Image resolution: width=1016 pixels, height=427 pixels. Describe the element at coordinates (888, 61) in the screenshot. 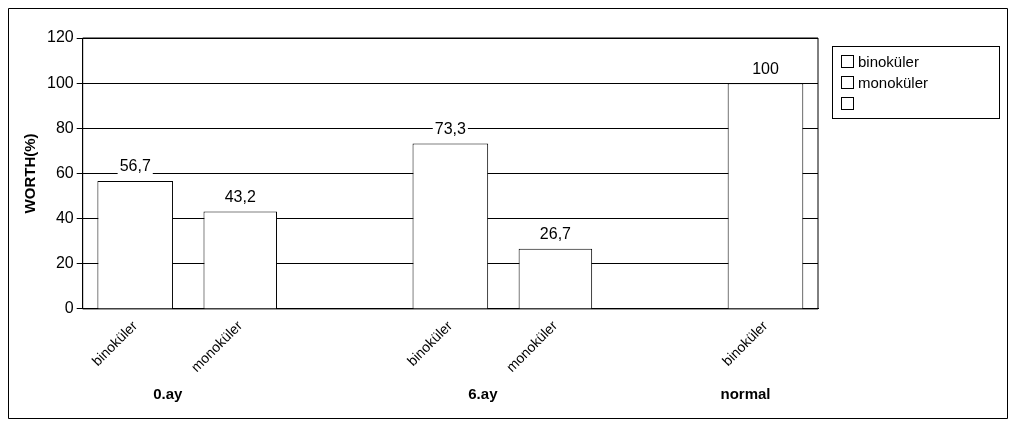

I see `text: binoküler` at that location.